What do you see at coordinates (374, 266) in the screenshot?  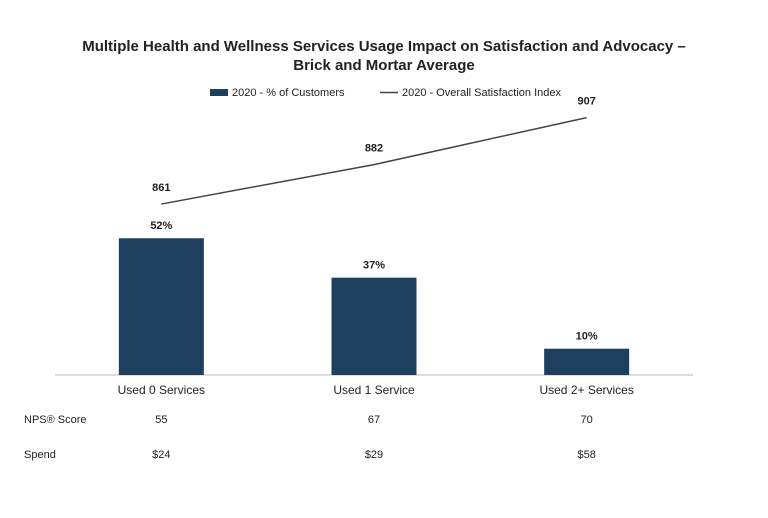 I see `data-label: 37%` at bounding box center [374, 266].